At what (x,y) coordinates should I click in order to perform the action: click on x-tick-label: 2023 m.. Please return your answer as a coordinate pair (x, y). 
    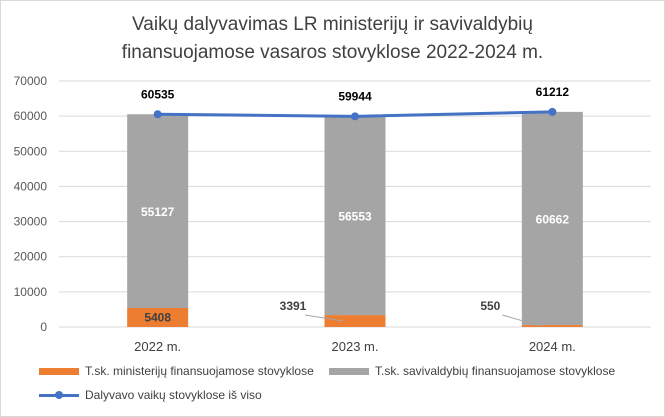
    Looking at the image, I should click on (355, 346).